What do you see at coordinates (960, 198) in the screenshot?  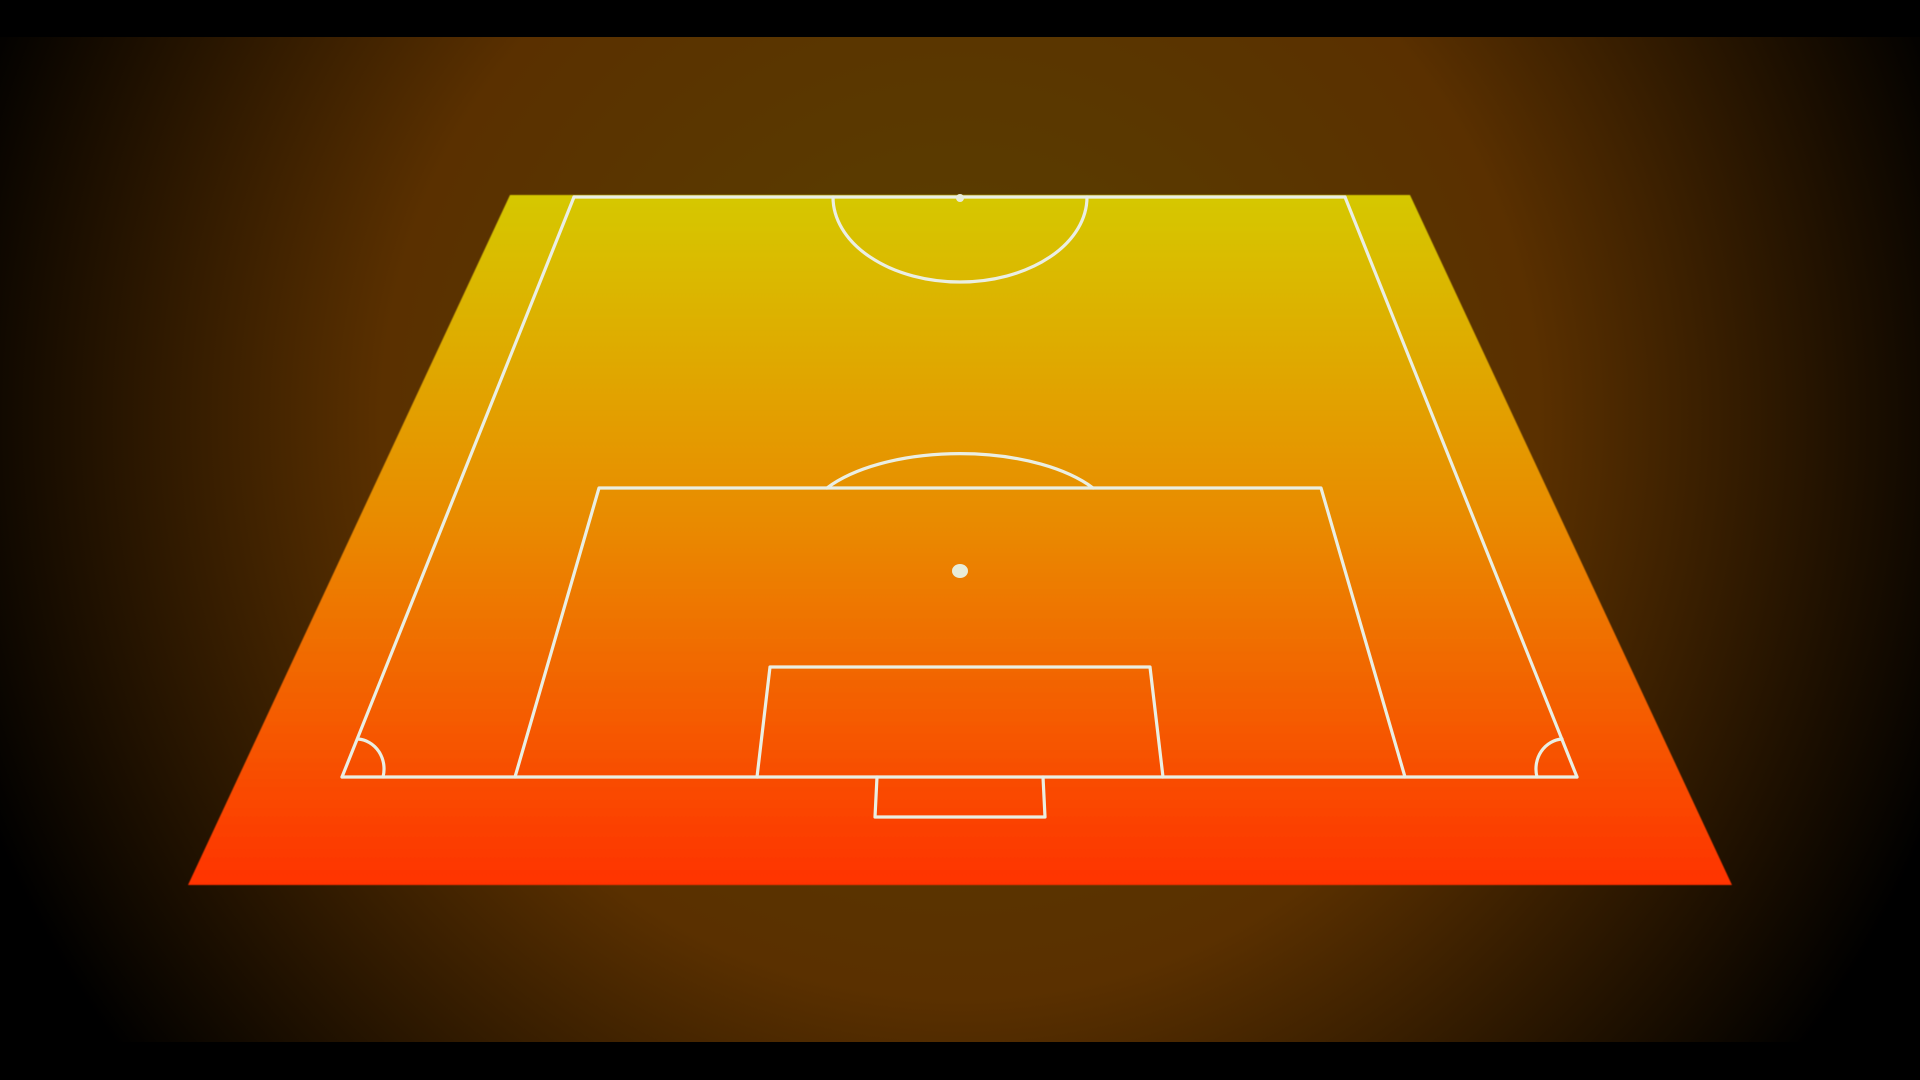 I see `center-spot` at bounding box center [960, 198].